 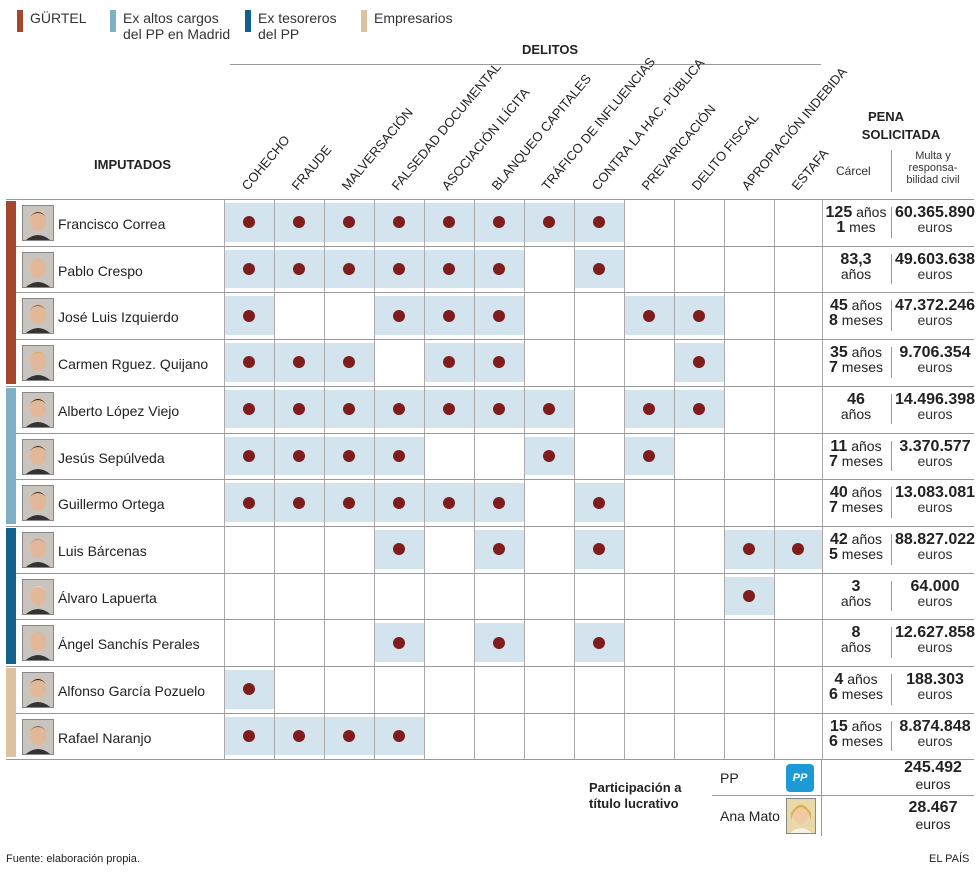 What do you see at coordinates (111, 457) in the screenshot?
I see `imputado-name: Jesús Sepúlveda` at bounding box center [111, 457].